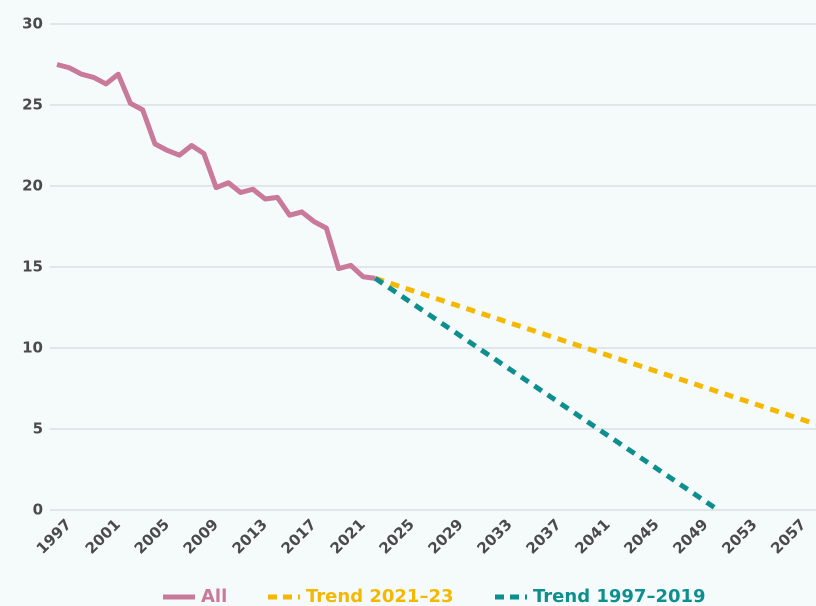 This screenshot has width=816, height=606. I want to click on legend-label: Trend 1997–2019, so click(619, 596).